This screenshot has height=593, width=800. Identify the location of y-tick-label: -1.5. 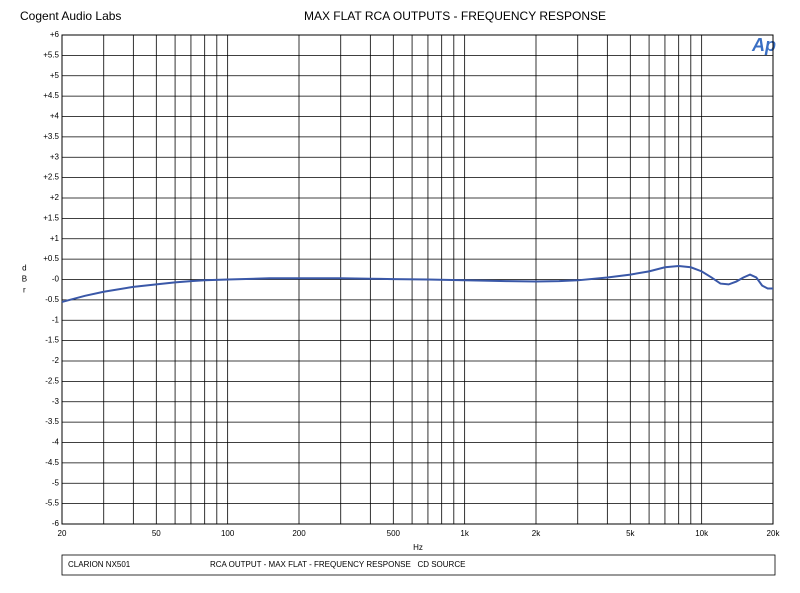
(52, 340).